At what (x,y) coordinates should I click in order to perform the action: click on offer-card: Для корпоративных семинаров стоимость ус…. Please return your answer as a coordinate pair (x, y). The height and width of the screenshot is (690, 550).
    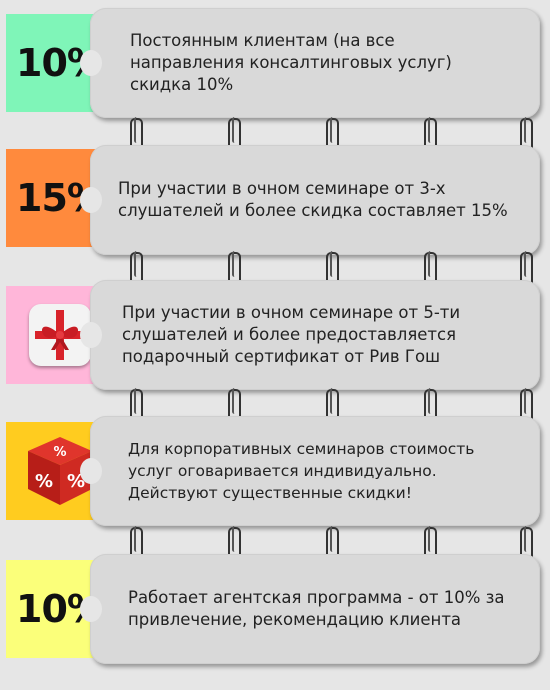
    Looking at the image, I should click on (310, 471).